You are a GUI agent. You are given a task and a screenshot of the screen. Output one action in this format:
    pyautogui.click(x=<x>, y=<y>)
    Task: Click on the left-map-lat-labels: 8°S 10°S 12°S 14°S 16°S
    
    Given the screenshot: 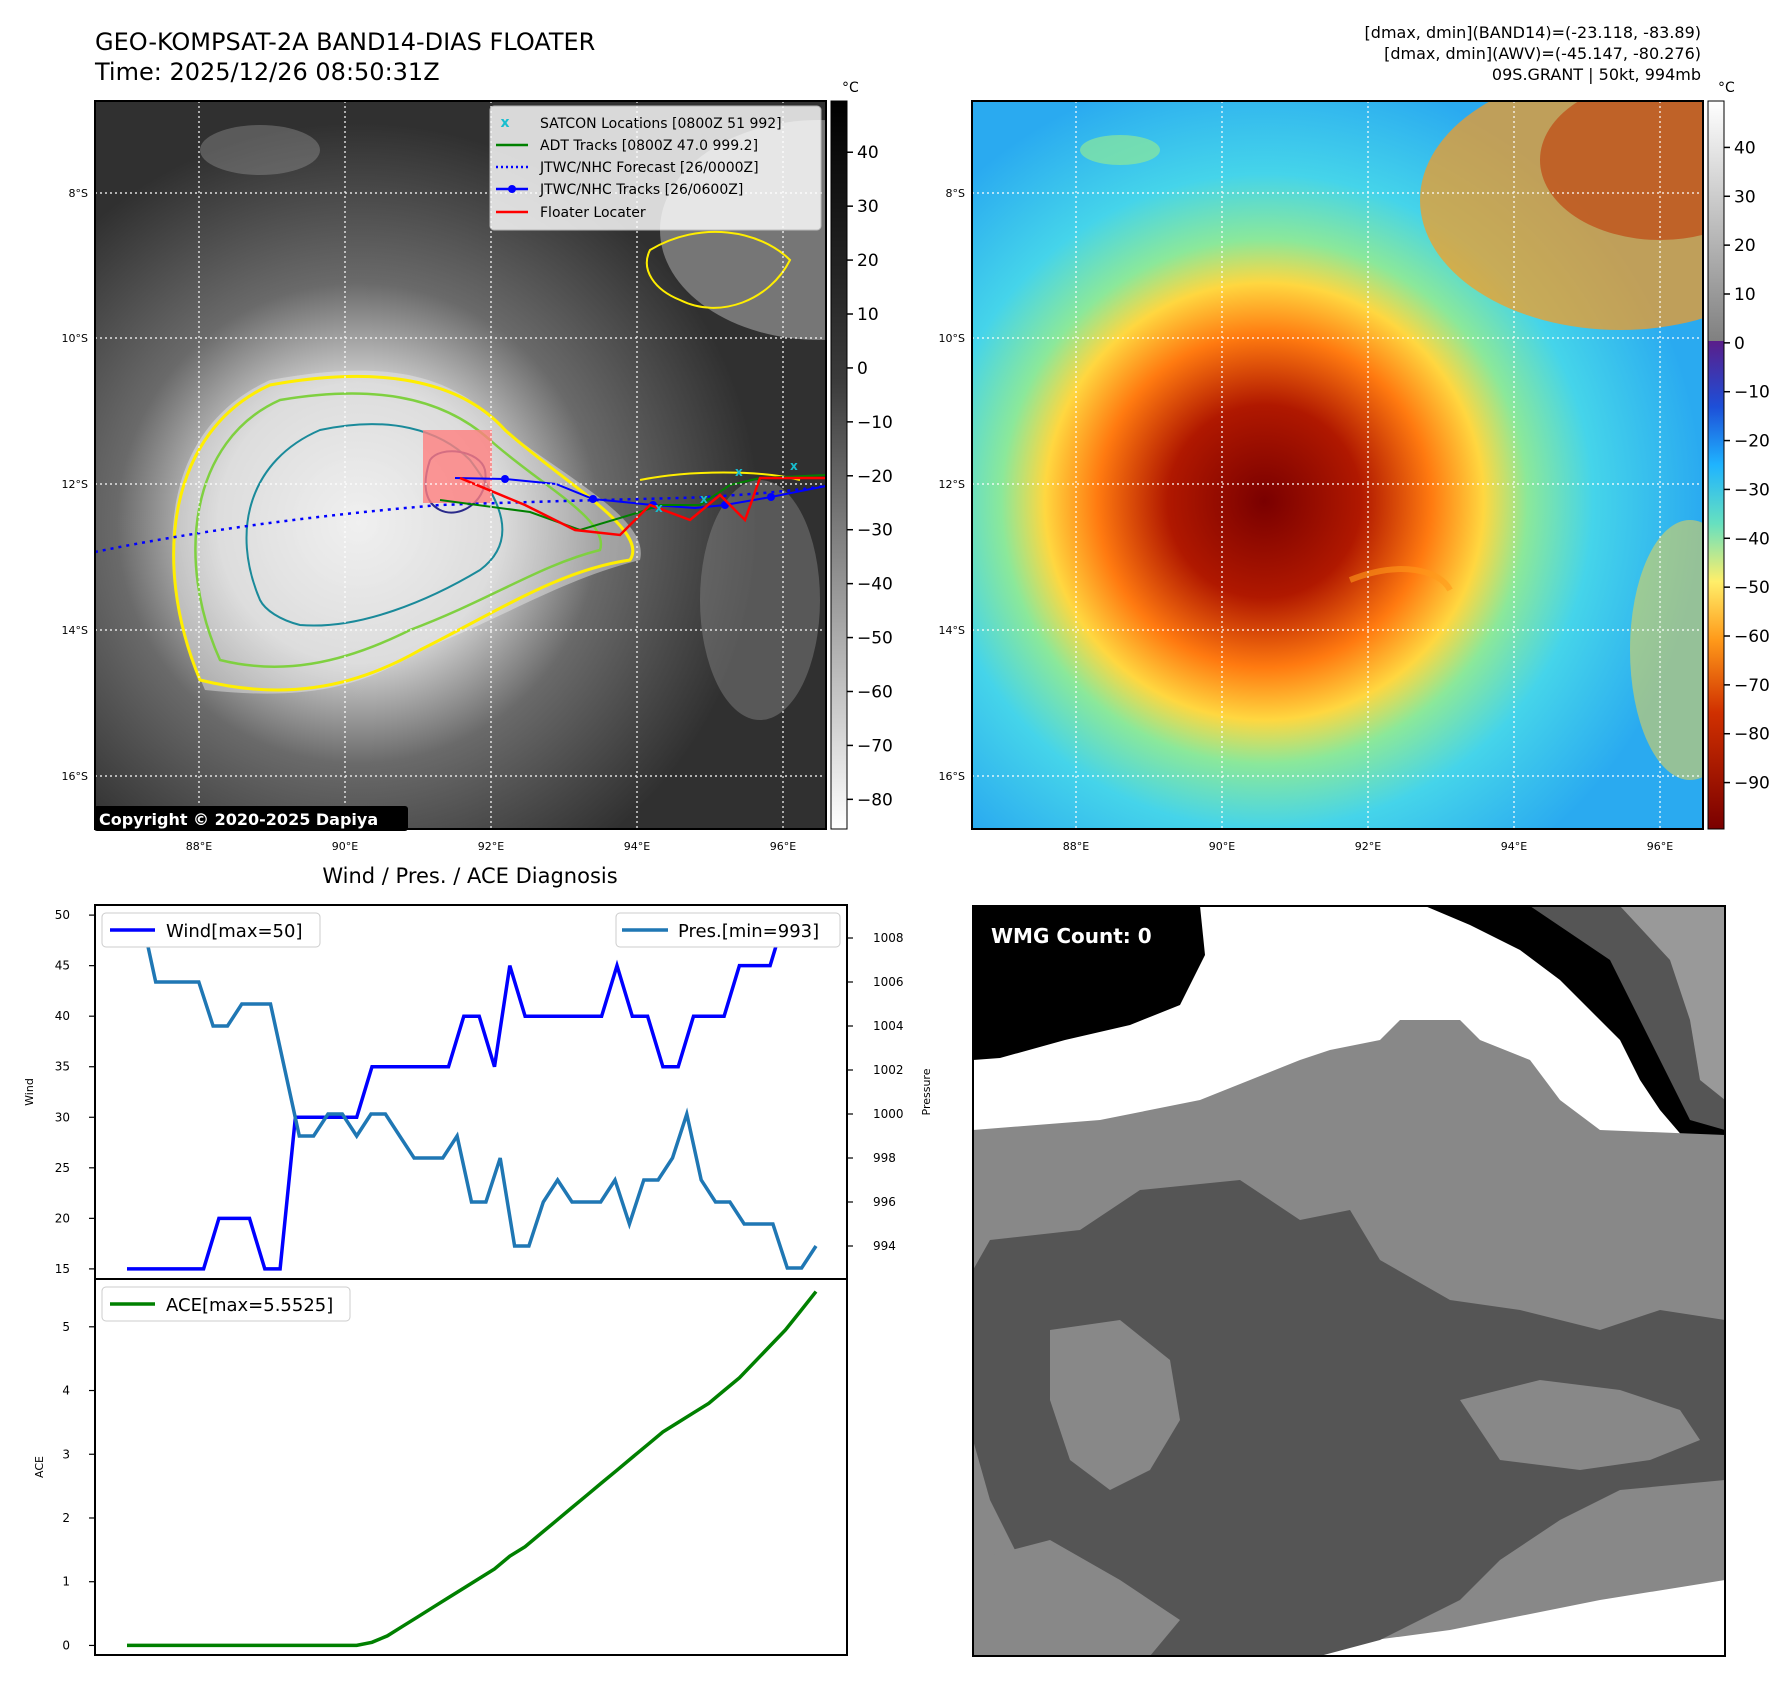 What is the action you would take?
    pyautogui.click(x=75, y=485)
    